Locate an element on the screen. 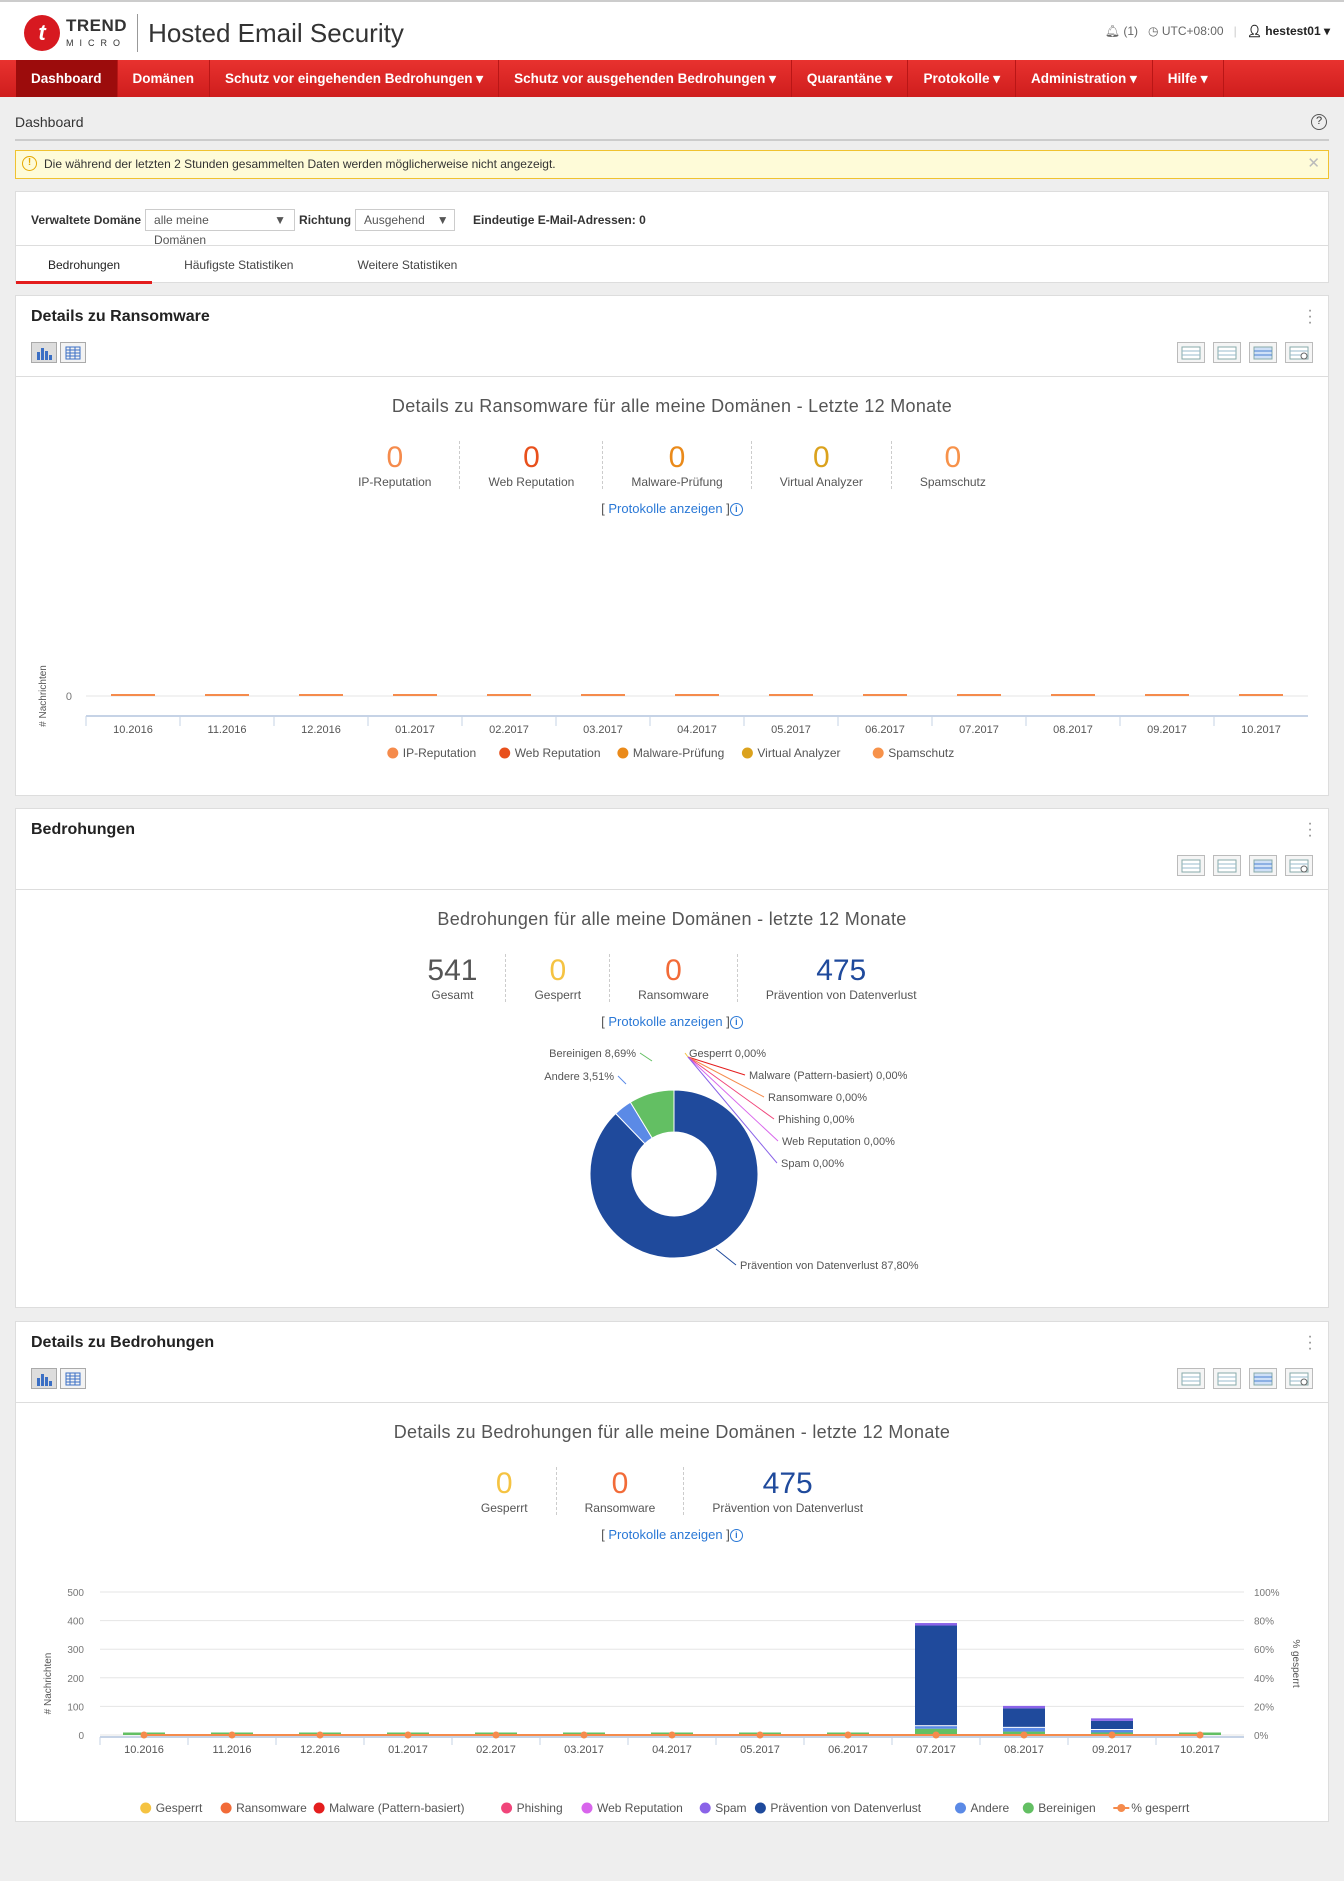  legend-item: Bereinigen is located at coordinates (1059, 1808).